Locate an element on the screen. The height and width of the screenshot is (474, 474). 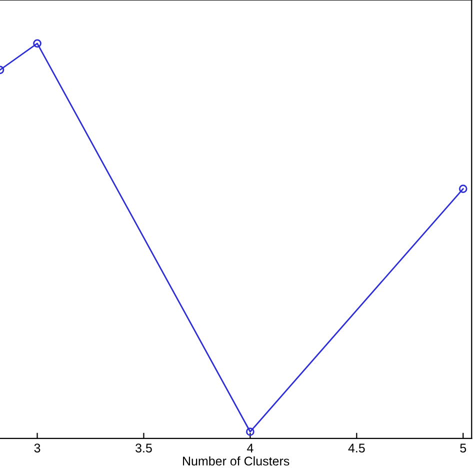
x-tick-label: 3.5 is located at coordinates (144, 448).